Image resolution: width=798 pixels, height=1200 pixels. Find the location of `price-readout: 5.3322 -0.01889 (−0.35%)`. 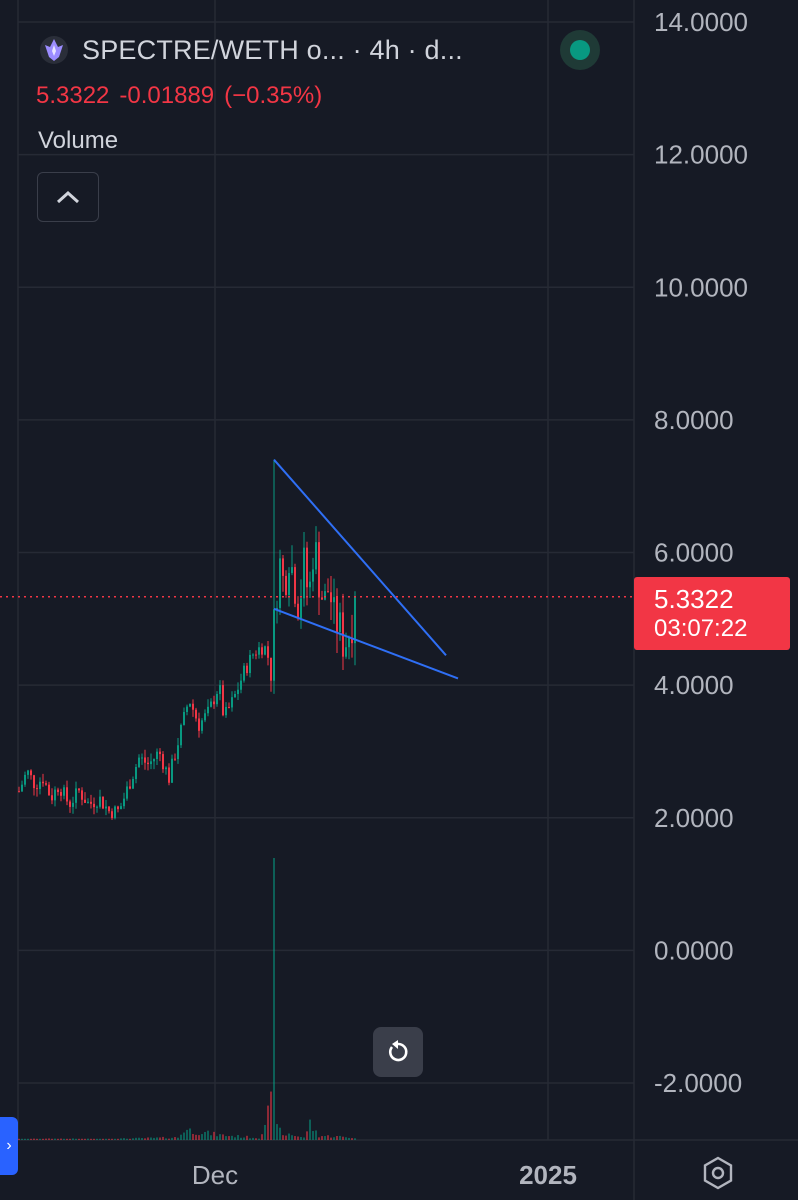

price-readout: 5.3322 -0.01889 (−0.35%) is located at coordinates (184, 96).